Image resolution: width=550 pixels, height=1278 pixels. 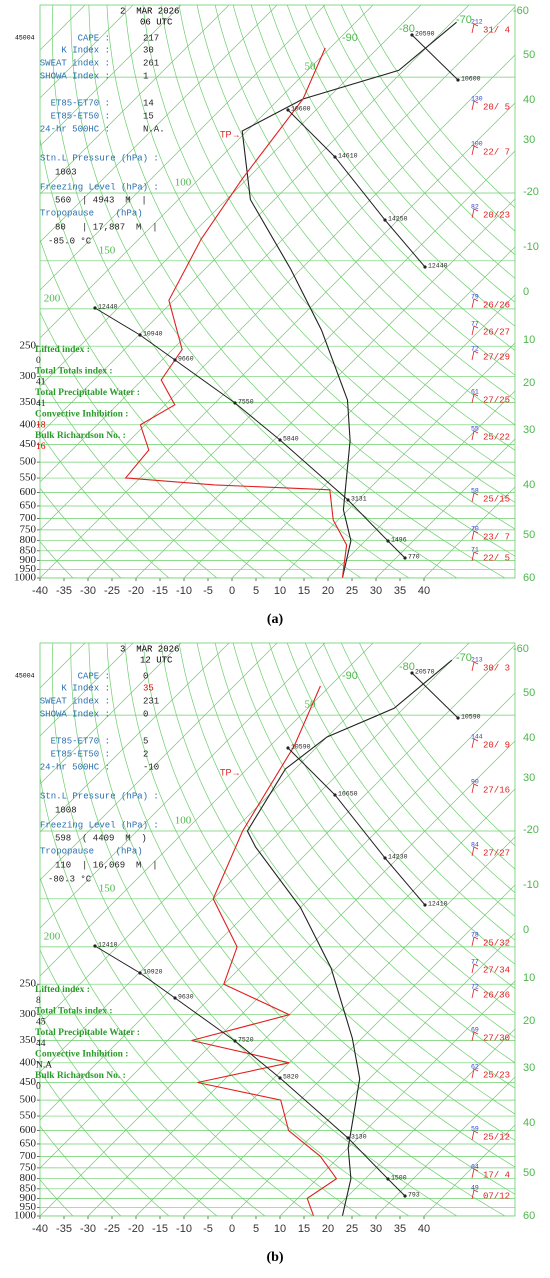 I want to click on index-label: ET85-ET50 :, so click(x=80, y=754).